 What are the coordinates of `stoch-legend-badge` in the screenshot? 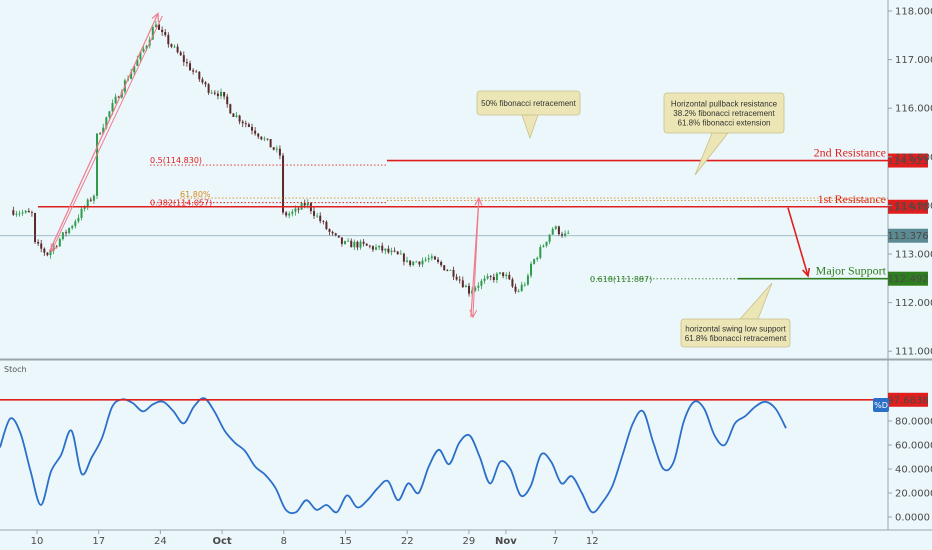 It's located at (881, 405).